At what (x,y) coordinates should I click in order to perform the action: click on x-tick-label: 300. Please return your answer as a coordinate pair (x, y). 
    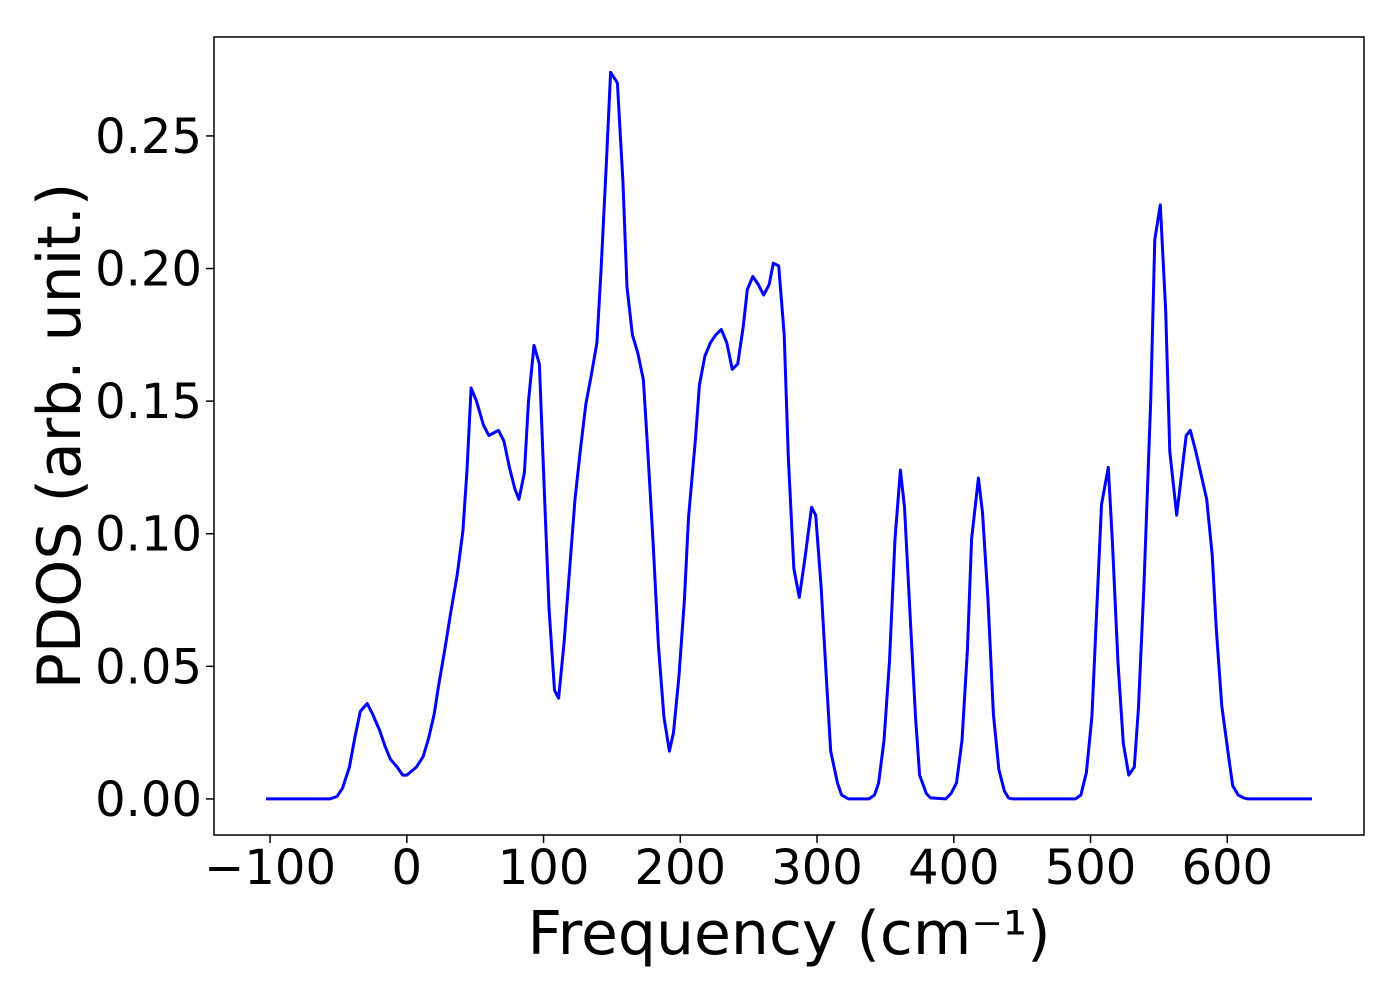
    Looking at the image, I should click on (817, 868).